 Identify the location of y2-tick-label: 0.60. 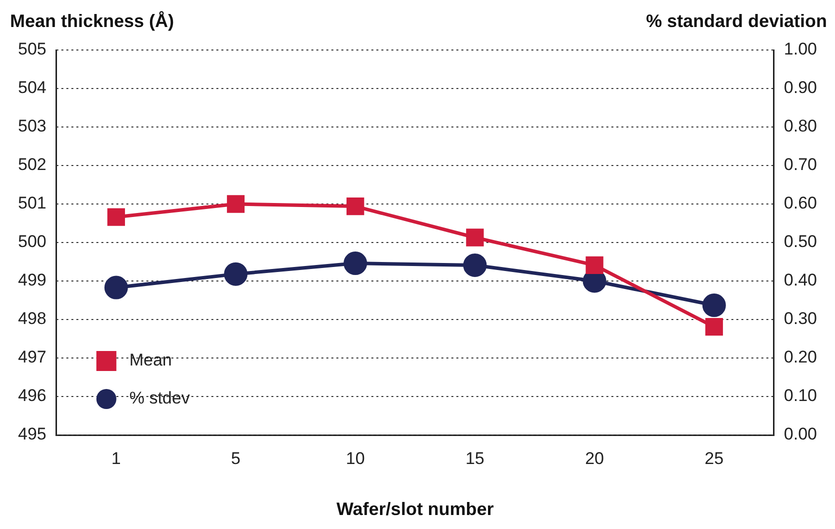
(801, 203).